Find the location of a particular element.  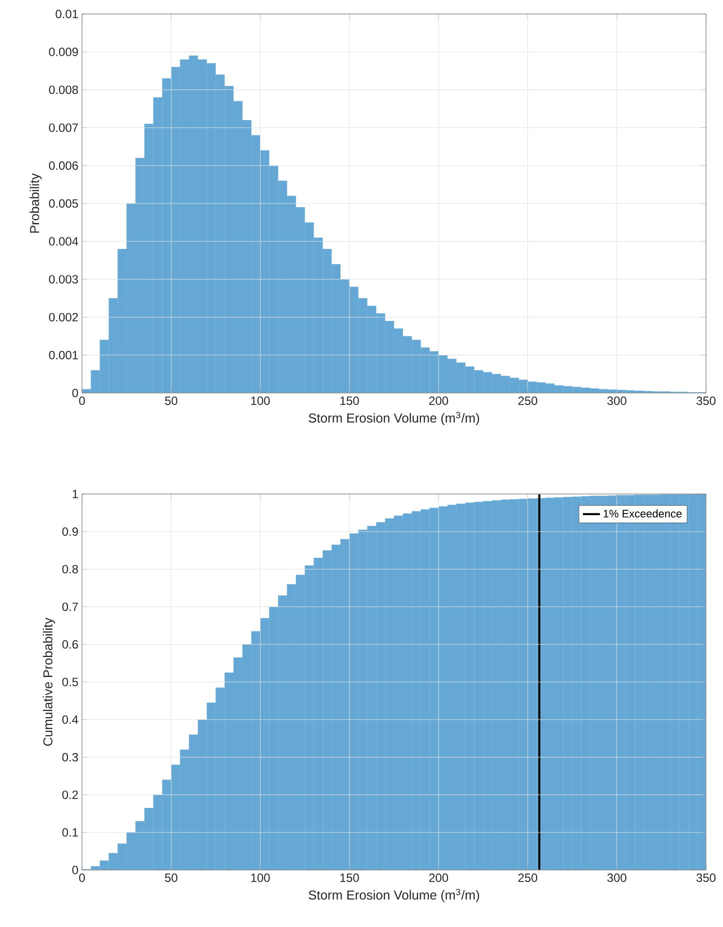

y-tick-label: 0.009 is located at coordinates (63, 52).